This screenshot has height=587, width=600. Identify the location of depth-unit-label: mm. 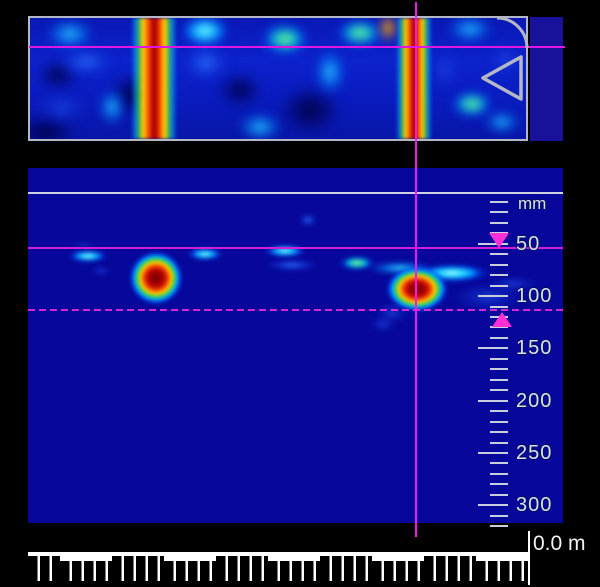
(532, 203).